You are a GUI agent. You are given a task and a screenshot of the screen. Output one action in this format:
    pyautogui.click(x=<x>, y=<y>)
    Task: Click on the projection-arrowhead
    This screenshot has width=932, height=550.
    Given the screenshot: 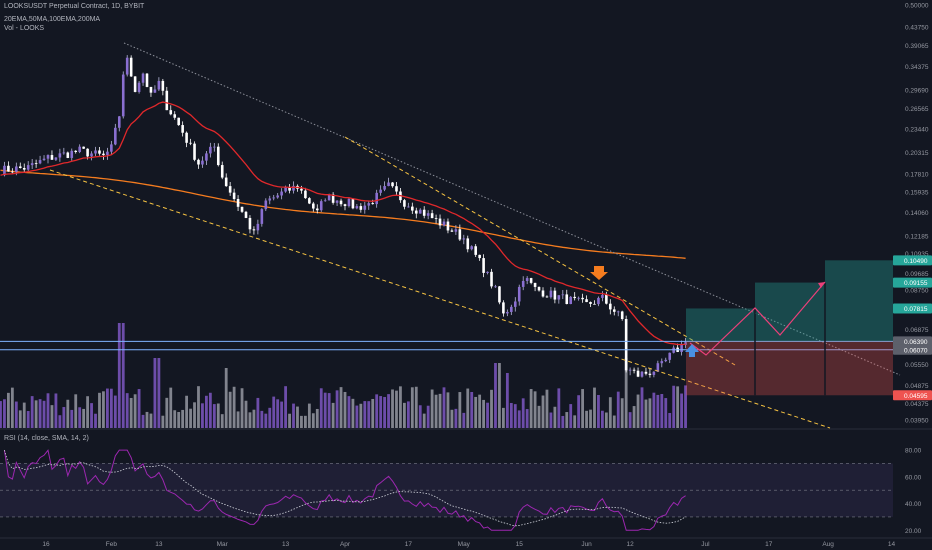 What is the action you would take?
    pyautogui.click(x=821, y=285)
    